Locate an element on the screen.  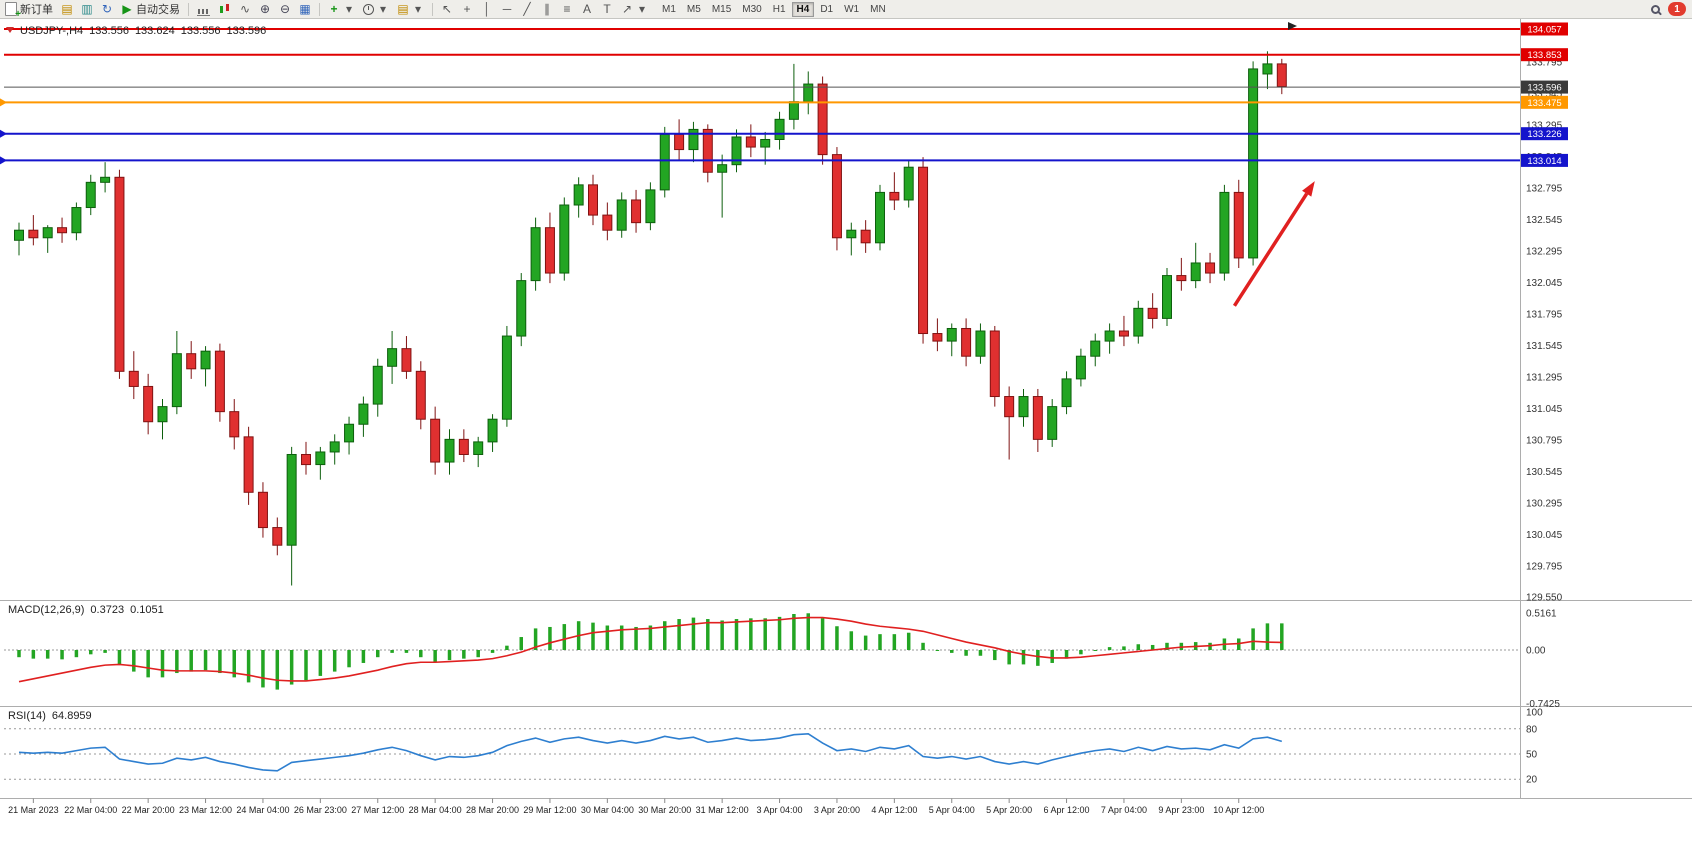
chevron-down-icon: ▾ is located at coordinates (418, 9).